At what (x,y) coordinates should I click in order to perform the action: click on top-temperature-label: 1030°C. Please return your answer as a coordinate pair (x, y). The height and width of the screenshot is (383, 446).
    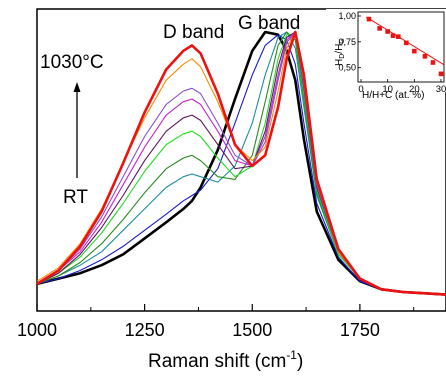
    Looking at the image, I should click on (72, 62).